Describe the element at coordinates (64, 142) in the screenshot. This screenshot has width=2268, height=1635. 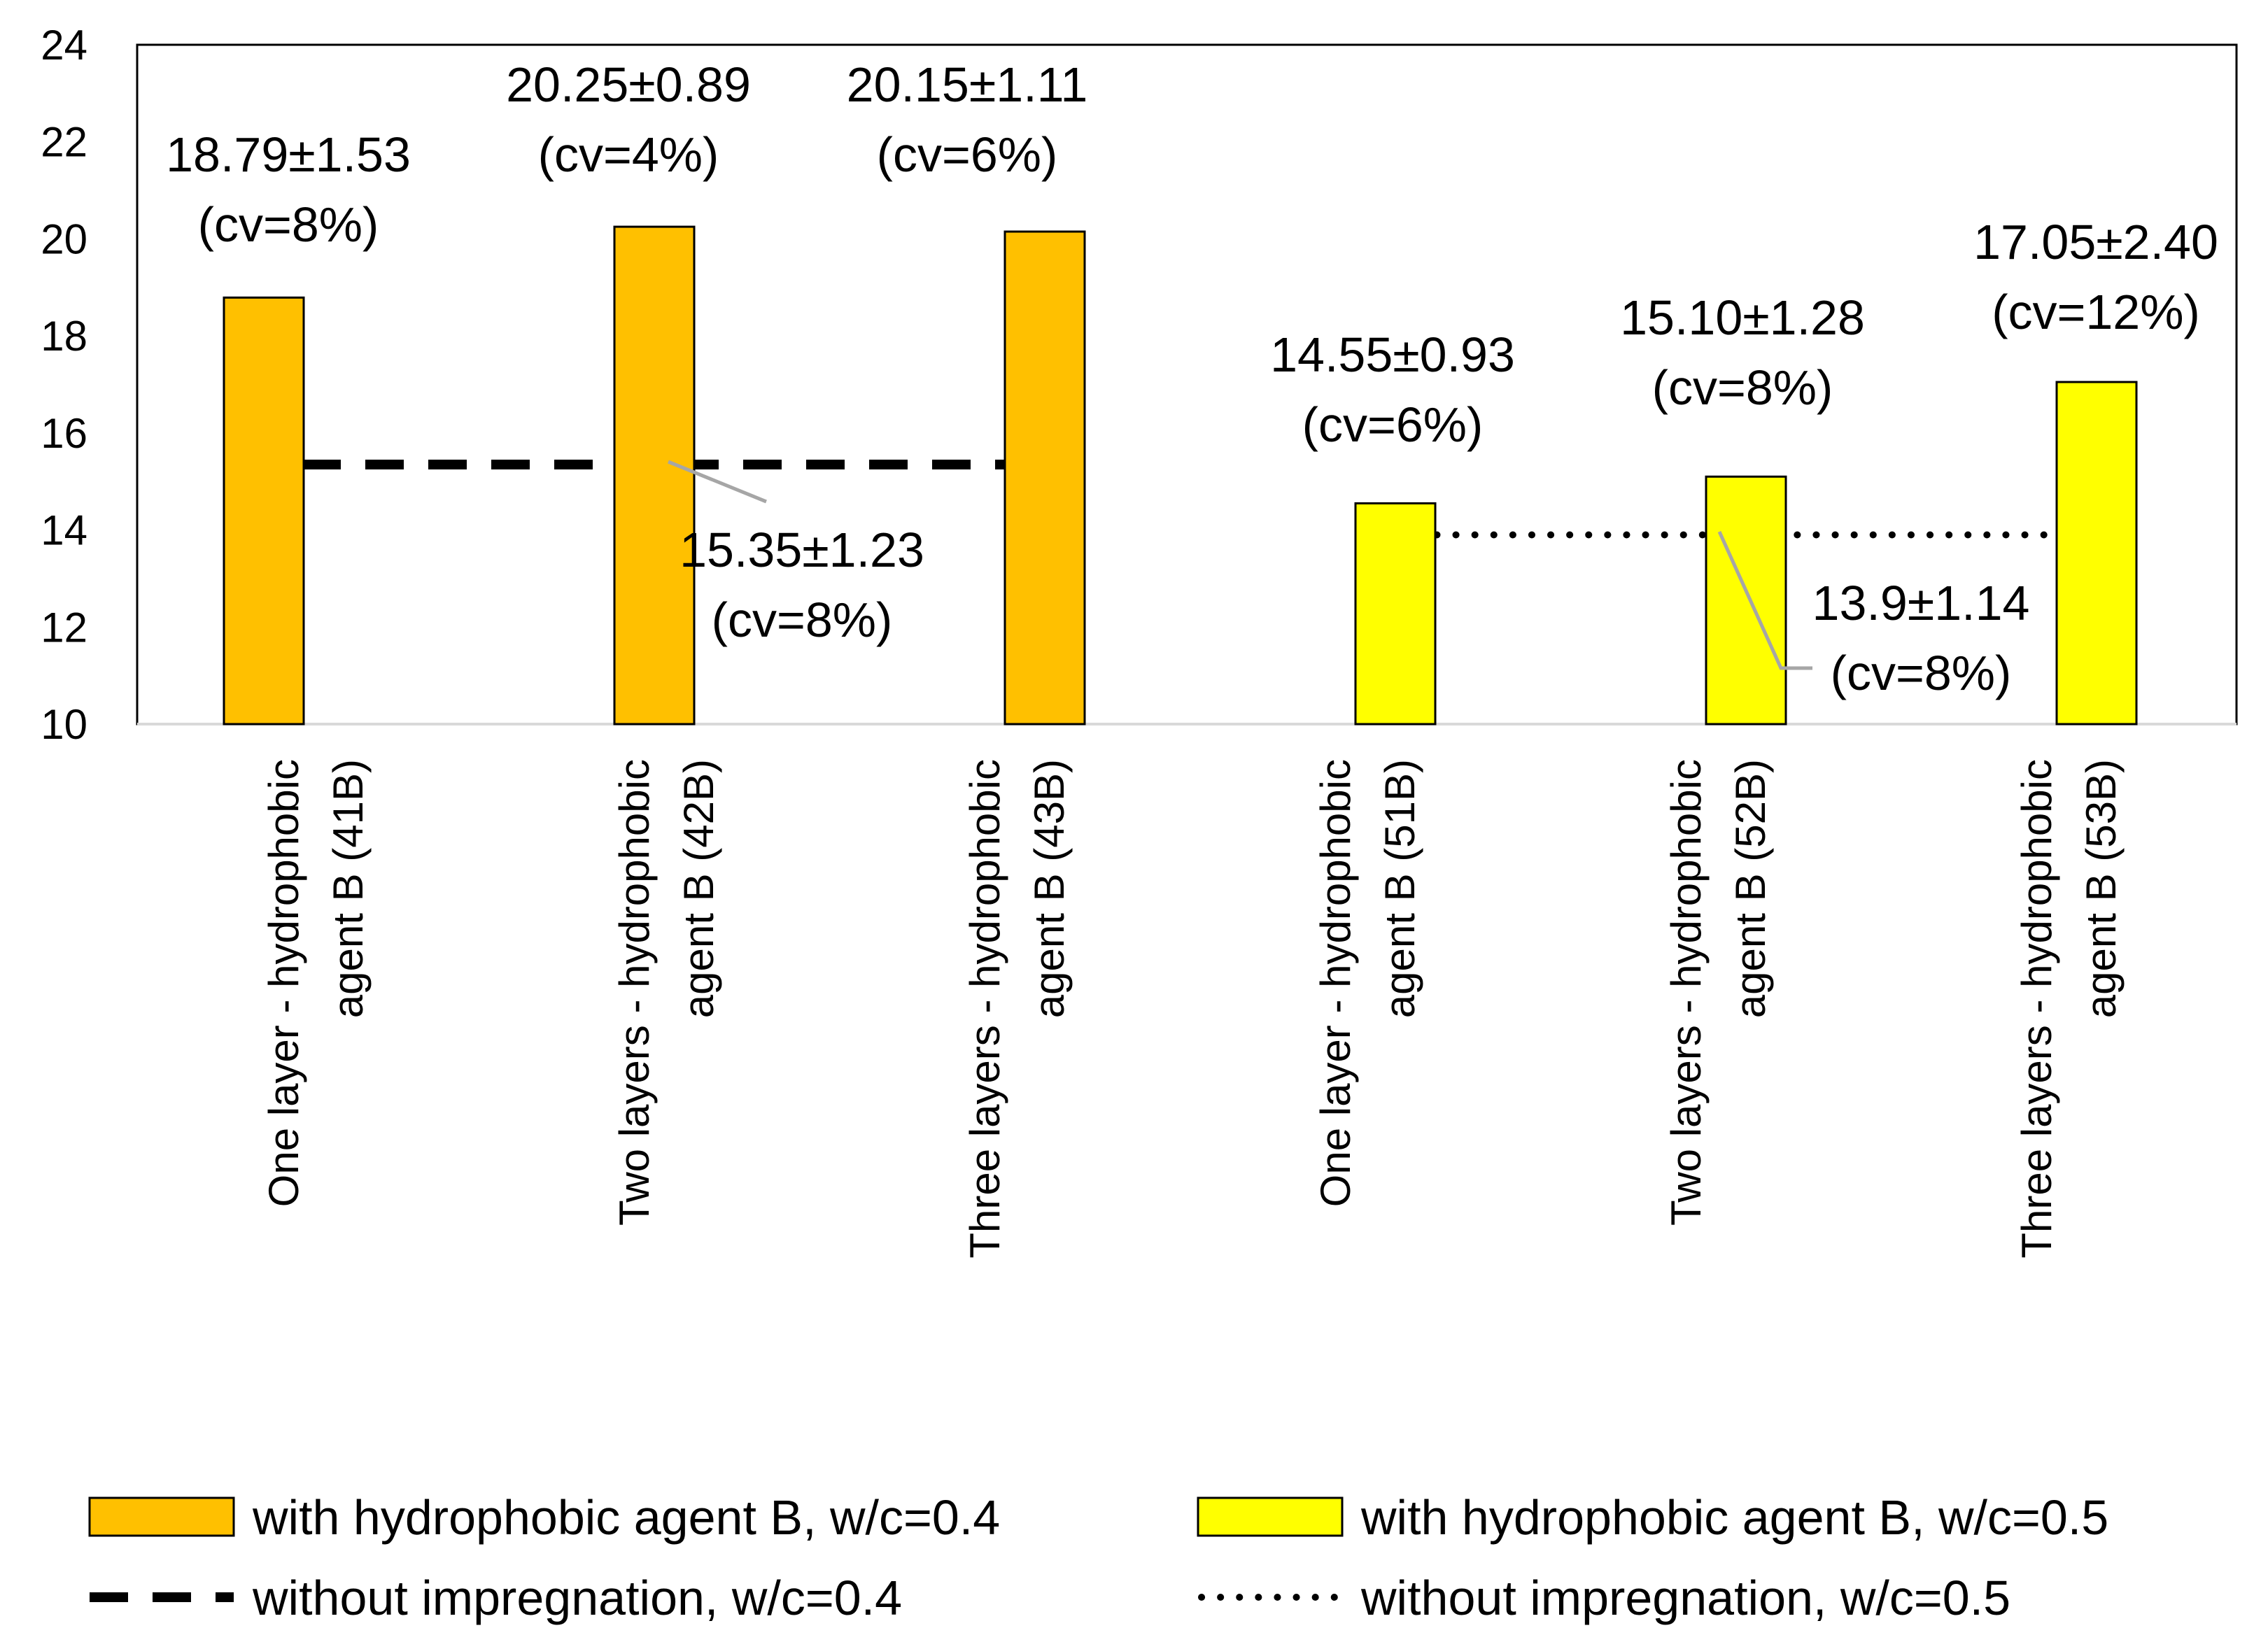
I see `y-tick-label: 22` at that location.